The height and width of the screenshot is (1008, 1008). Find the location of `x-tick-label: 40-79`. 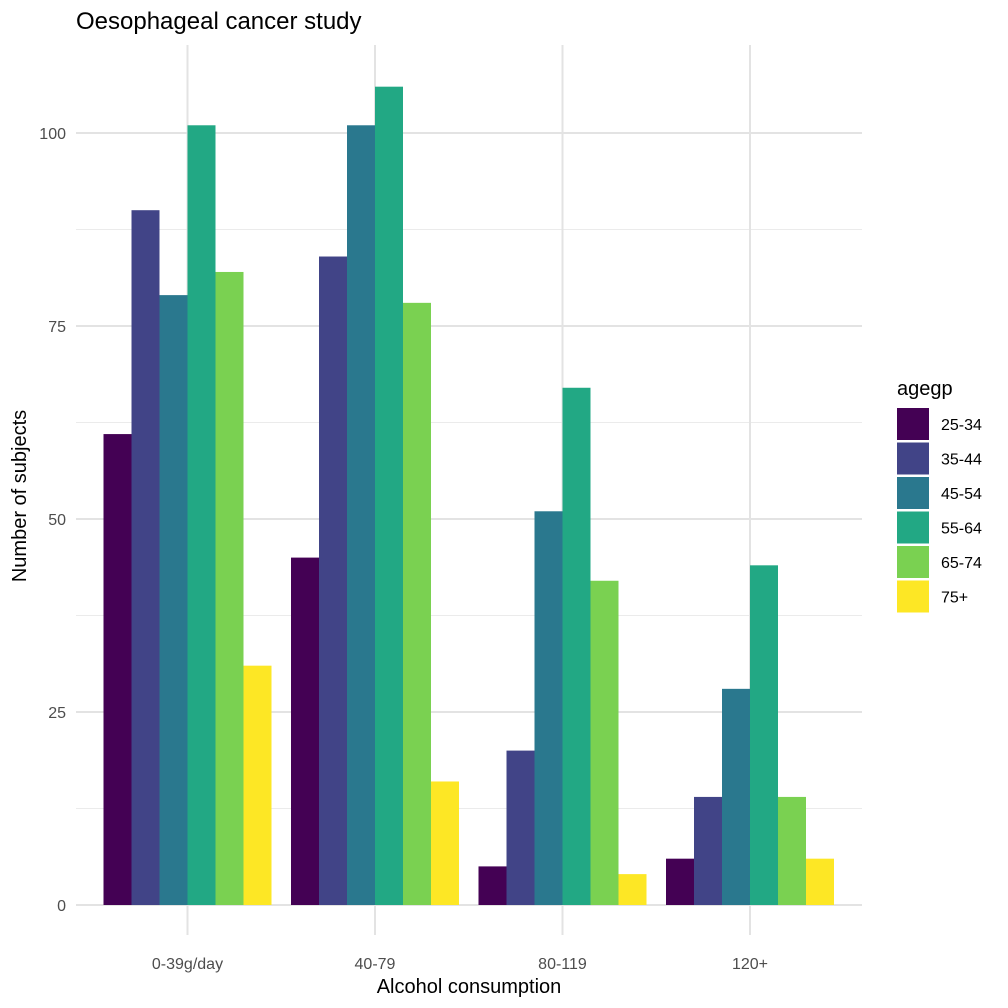

x-tick-label: 40-79 is located at coordinates (375, 964).